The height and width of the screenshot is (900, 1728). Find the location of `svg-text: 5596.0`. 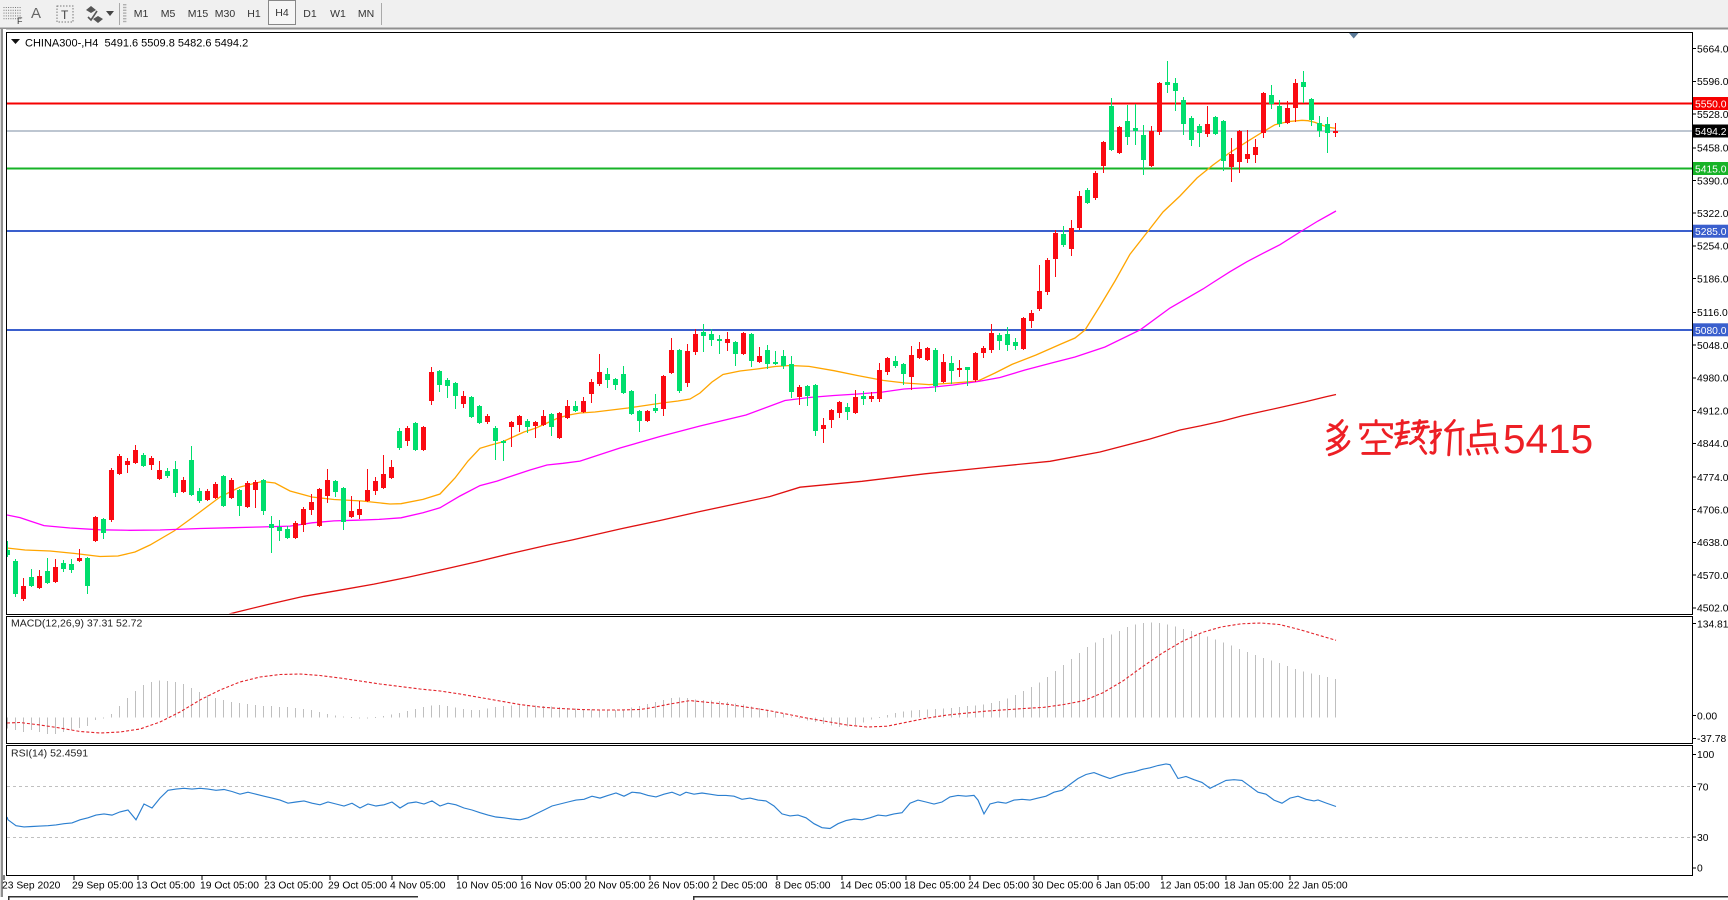

svg-text: 5596.0 is located at coordinates (1712, 82).